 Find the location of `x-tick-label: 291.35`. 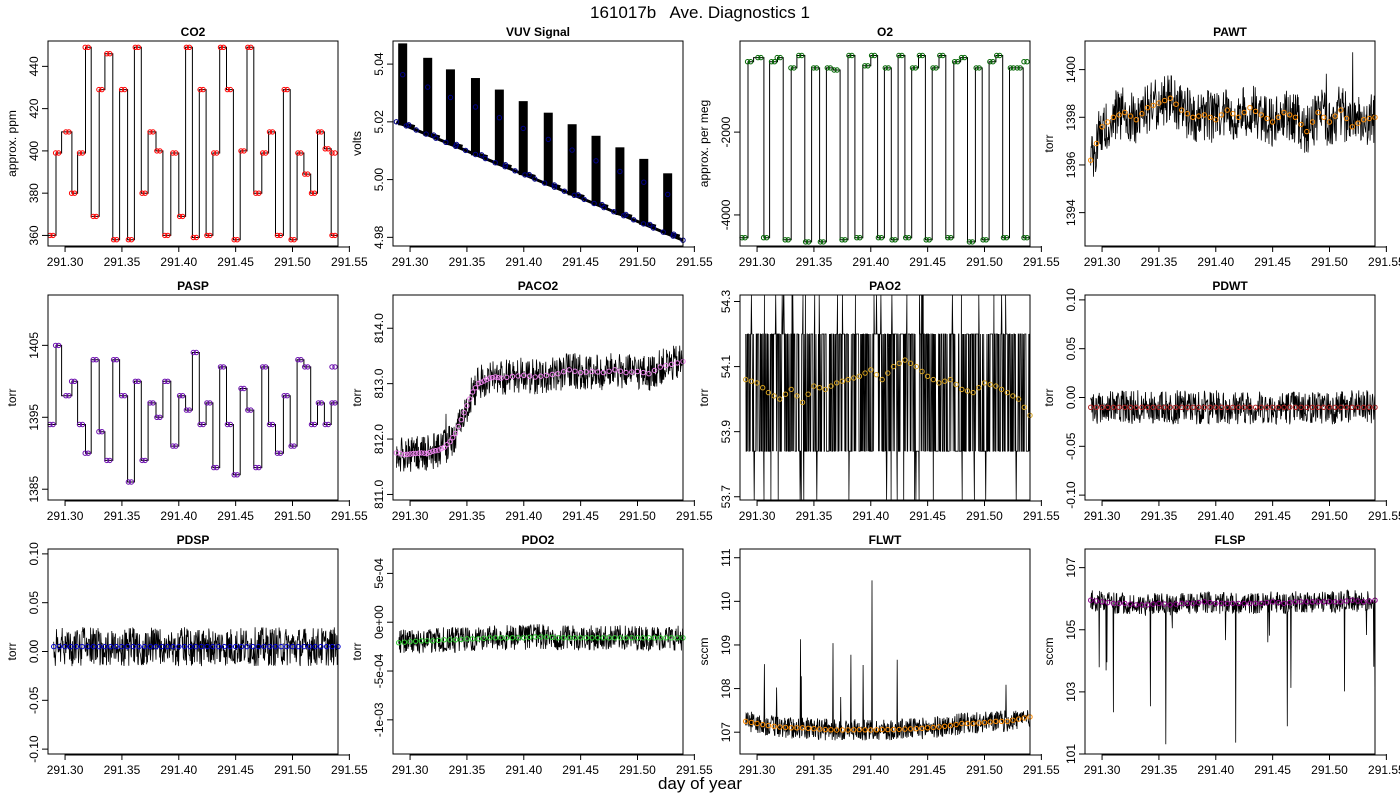

x-tick-label: 291.35 is located at coordinates (1159, 516).